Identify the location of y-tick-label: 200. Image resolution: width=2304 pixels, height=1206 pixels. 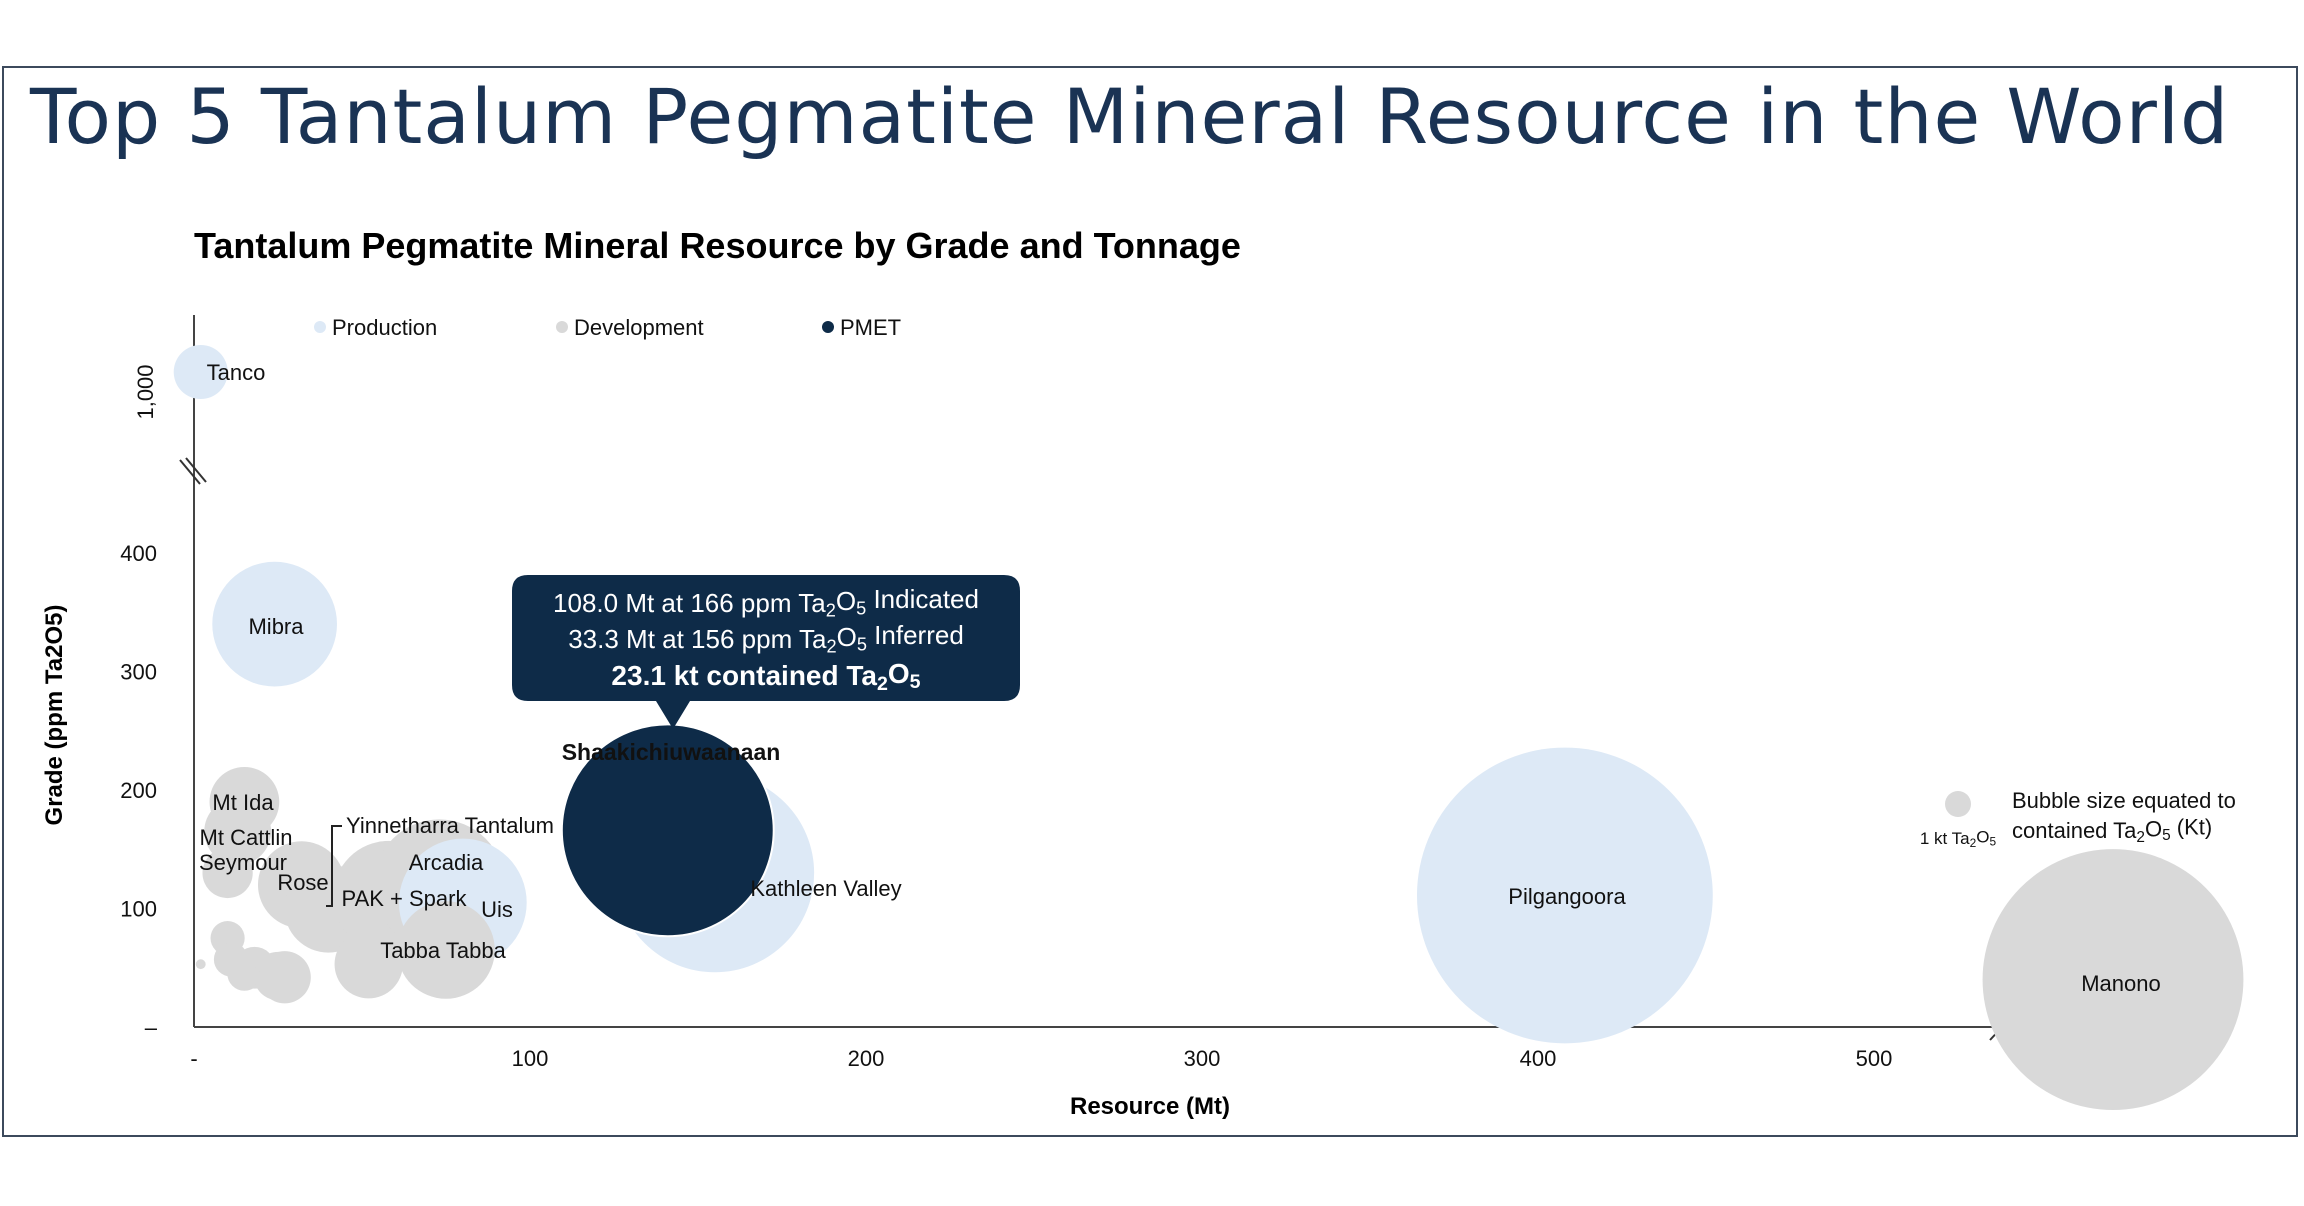
(138, 790).